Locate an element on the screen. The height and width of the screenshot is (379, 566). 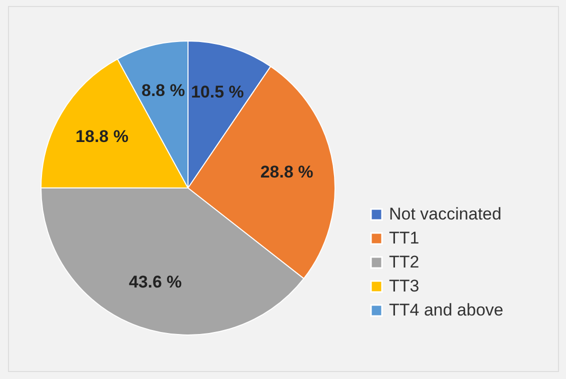
data-label: 28.8 % is located at coordinates (287, 172).